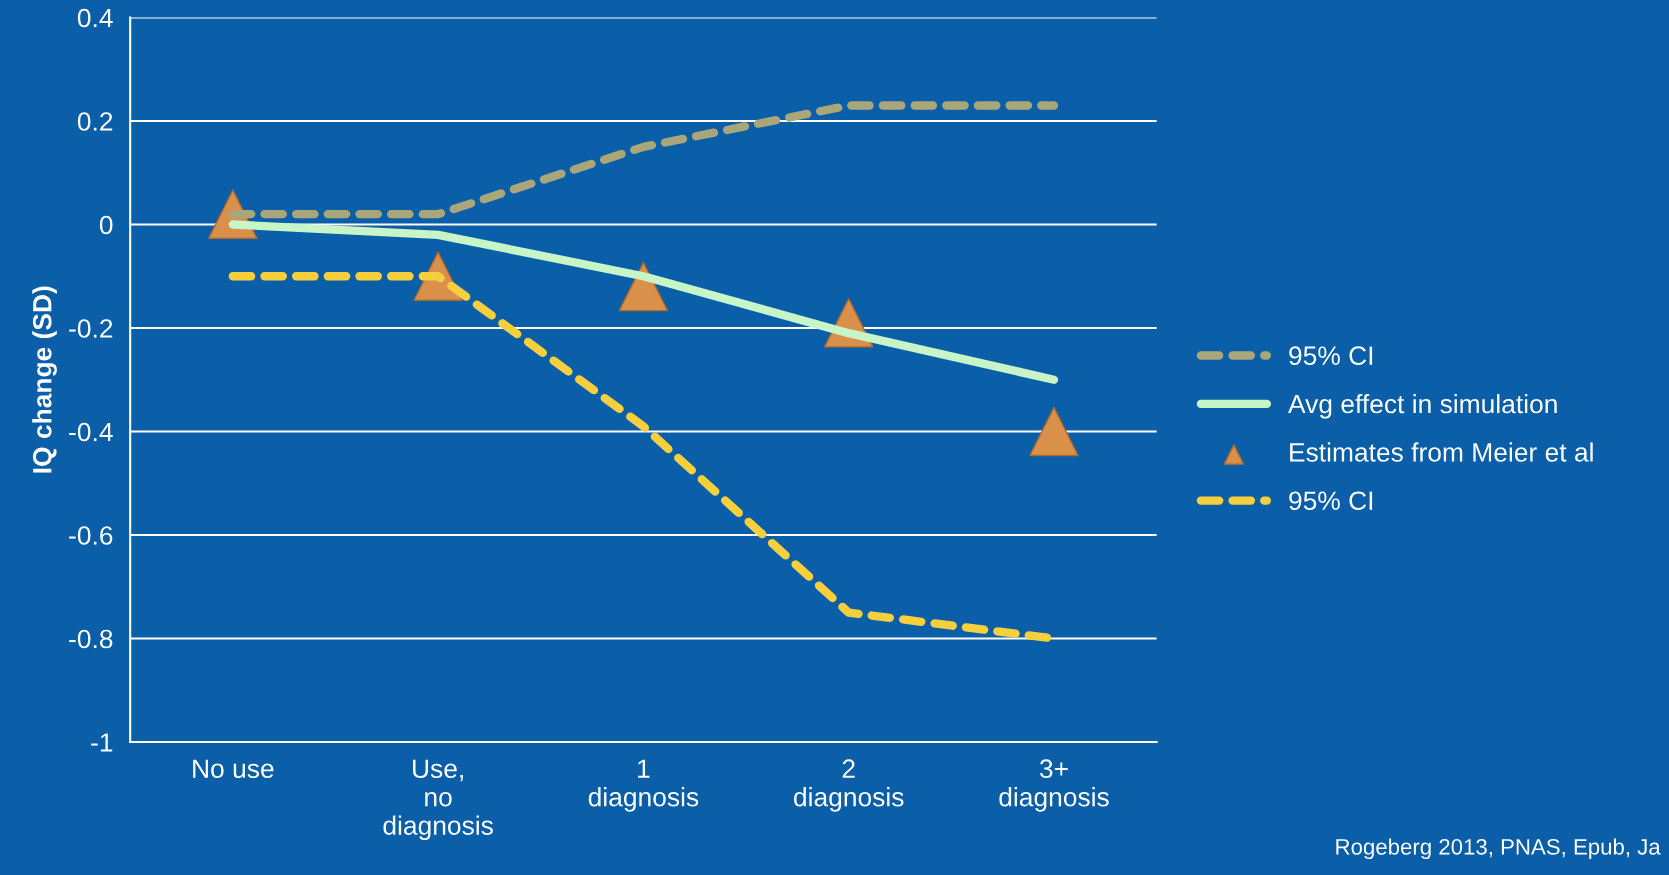  I want to click on legend-label: Estimates from Meier et al, so click(1441, 452).